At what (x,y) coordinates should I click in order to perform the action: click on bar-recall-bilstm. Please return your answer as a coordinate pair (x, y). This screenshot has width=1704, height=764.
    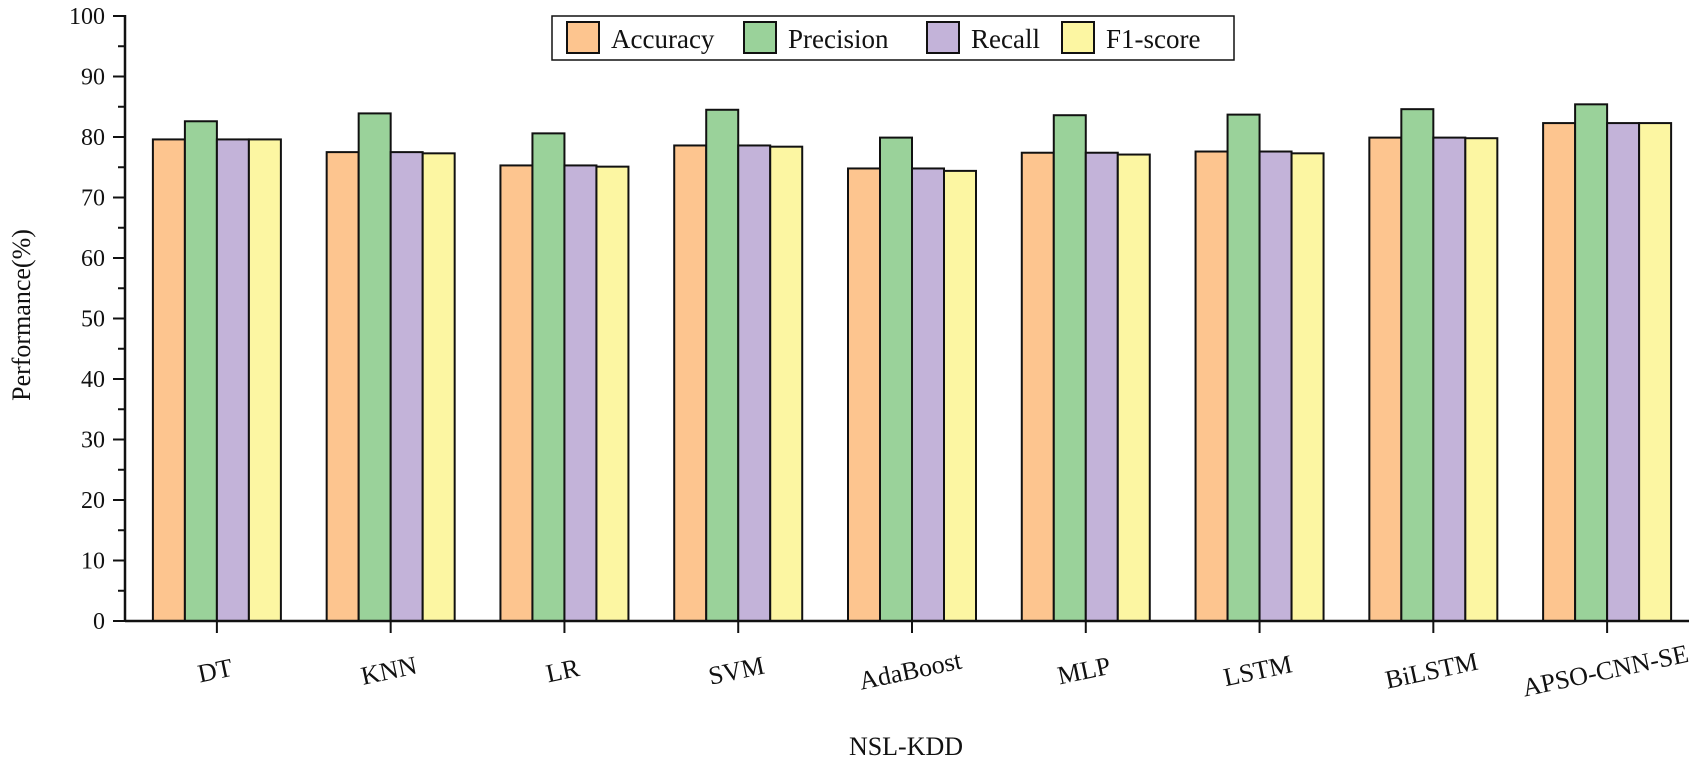
    Looking at the image, I should click on (1449, 379).